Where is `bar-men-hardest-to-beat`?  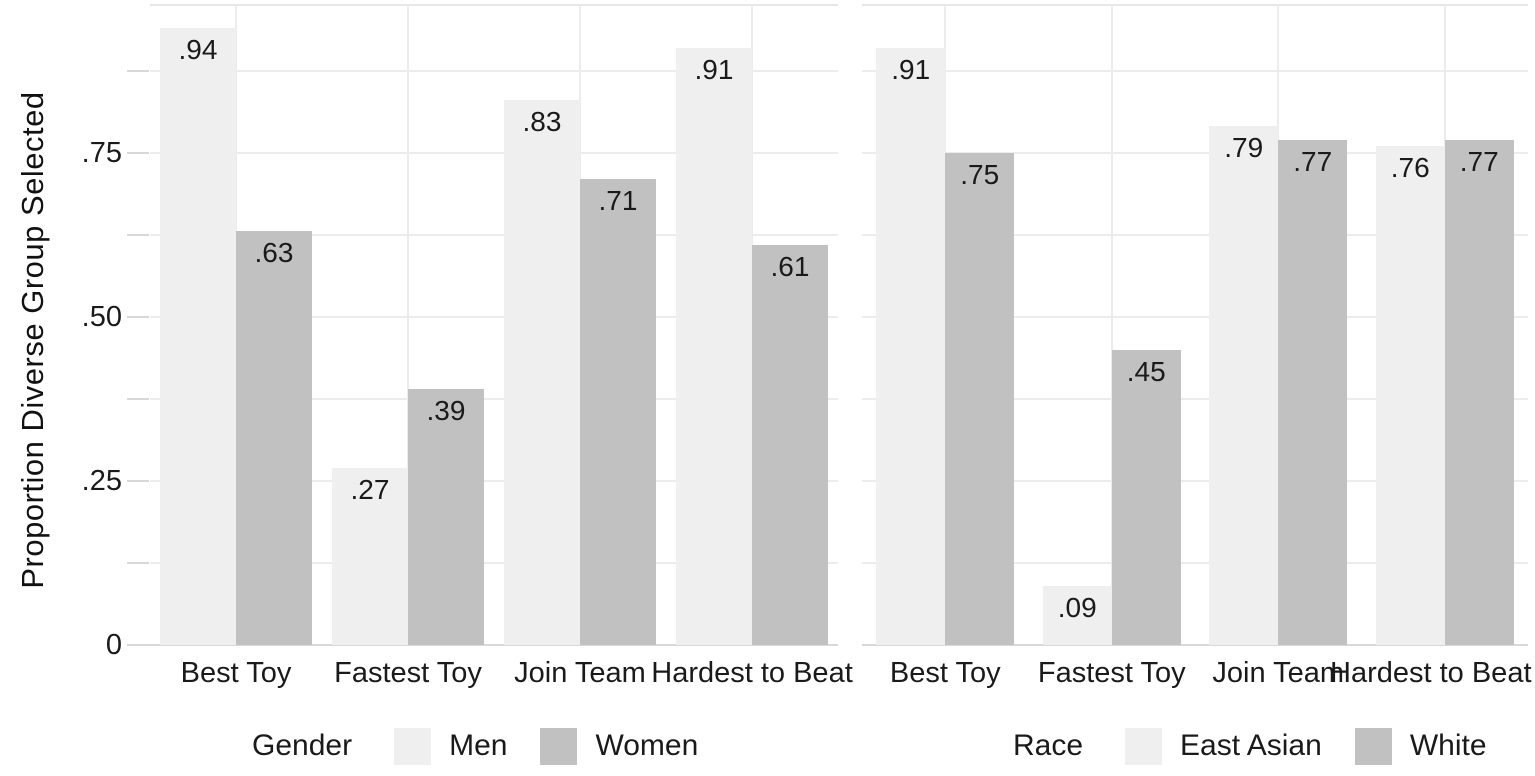
bar-men-hardest-to-beat is located at coordinates (714, 346).